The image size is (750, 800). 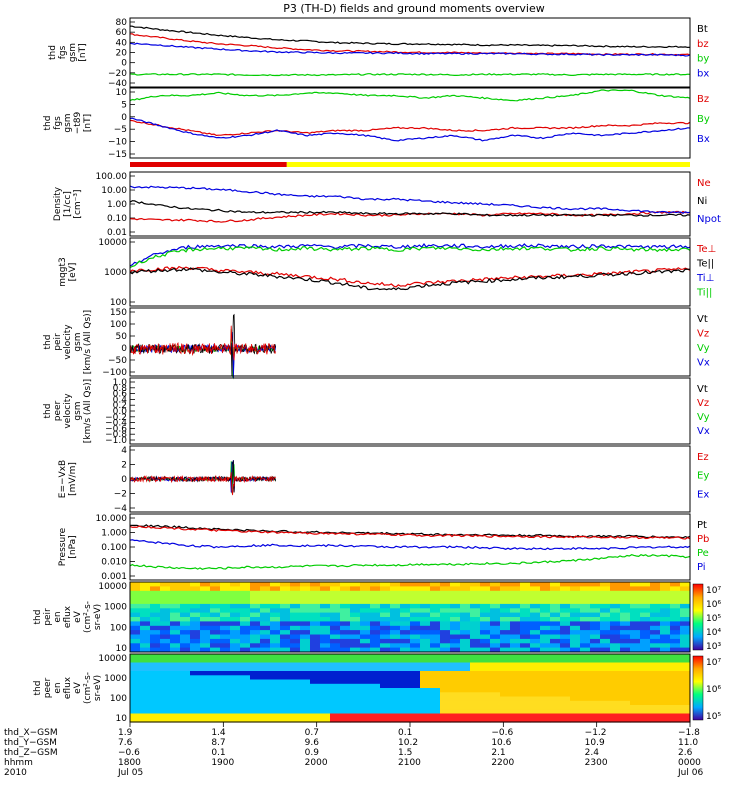 What do you see at coordinates (124, 64) in the screenshot?
I see `ytick-label: 0` at bounding box center [124, 64].